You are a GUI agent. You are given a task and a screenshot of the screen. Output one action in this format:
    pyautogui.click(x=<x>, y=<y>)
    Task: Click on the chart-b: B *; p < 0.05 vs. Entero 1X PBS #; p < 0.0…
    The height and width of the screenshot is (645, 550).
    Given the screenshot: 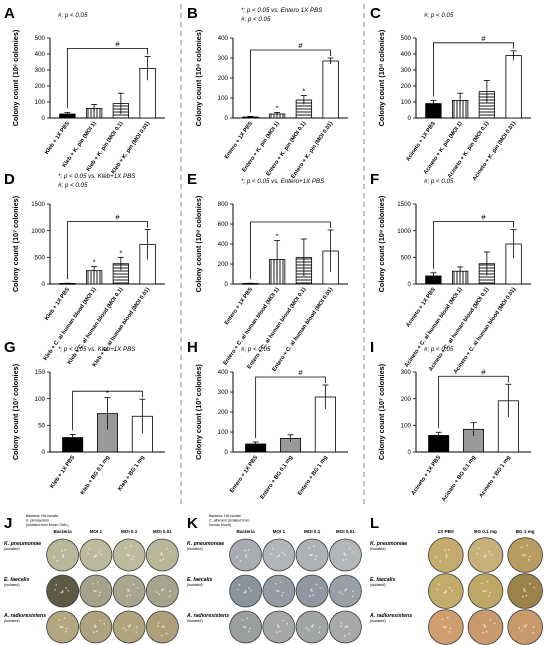 What is the action you would take?
    pyautogui.click(x=267, y=92)
    